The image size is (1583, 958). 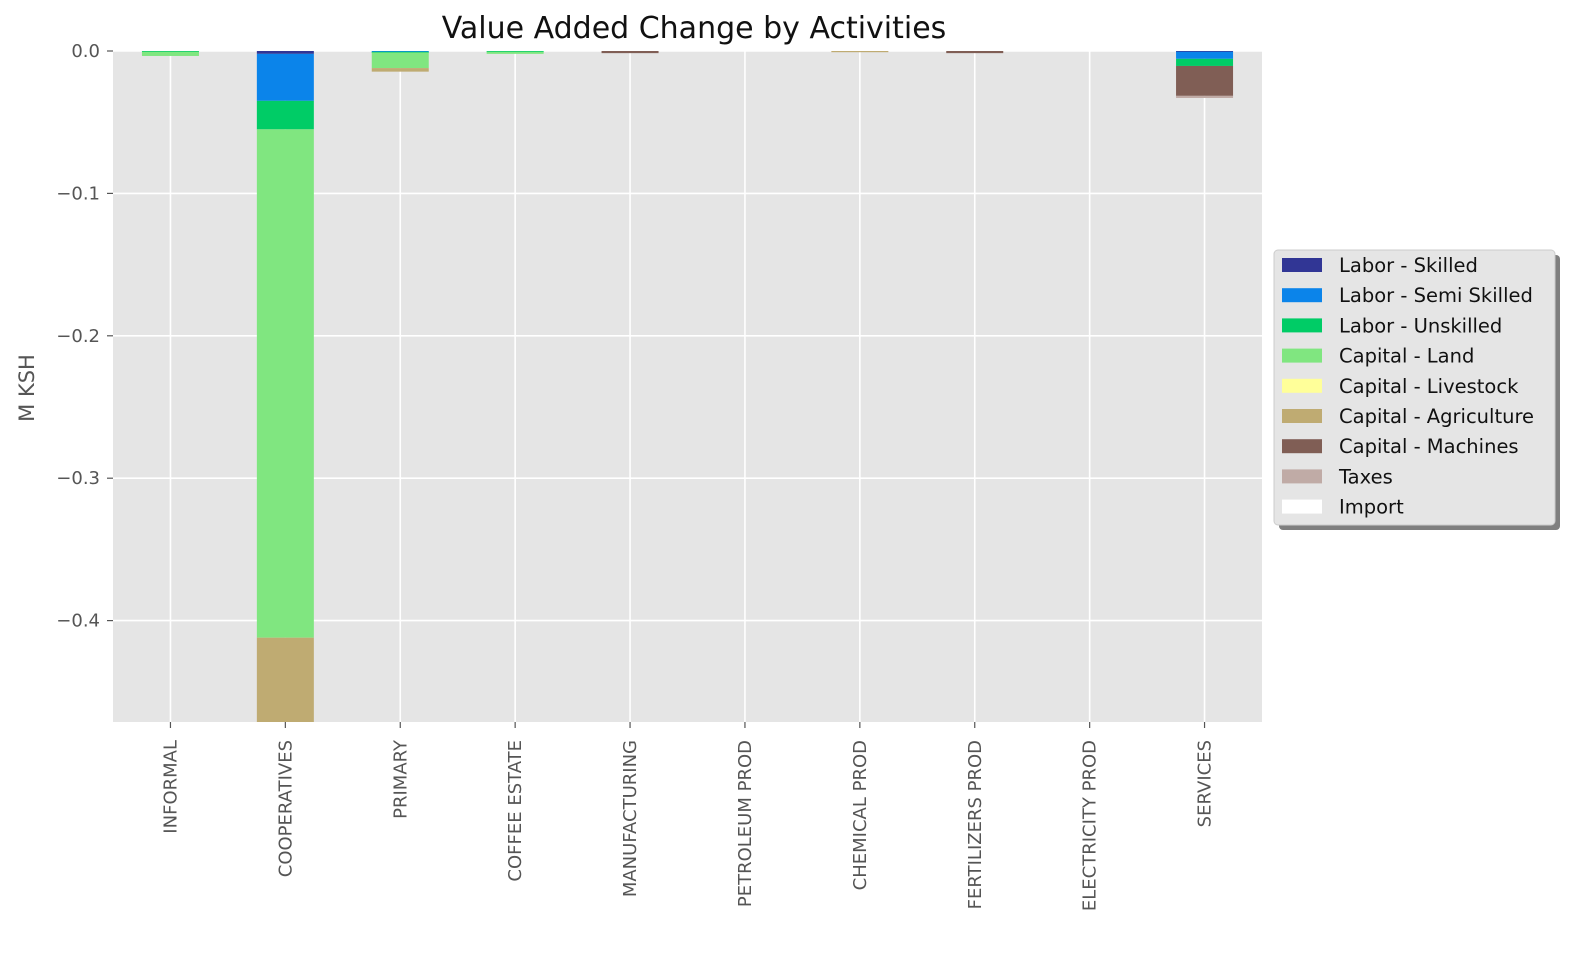 I want to click on x-tick-label: FERTILIZERS PROD, so click(x=975, y=824).